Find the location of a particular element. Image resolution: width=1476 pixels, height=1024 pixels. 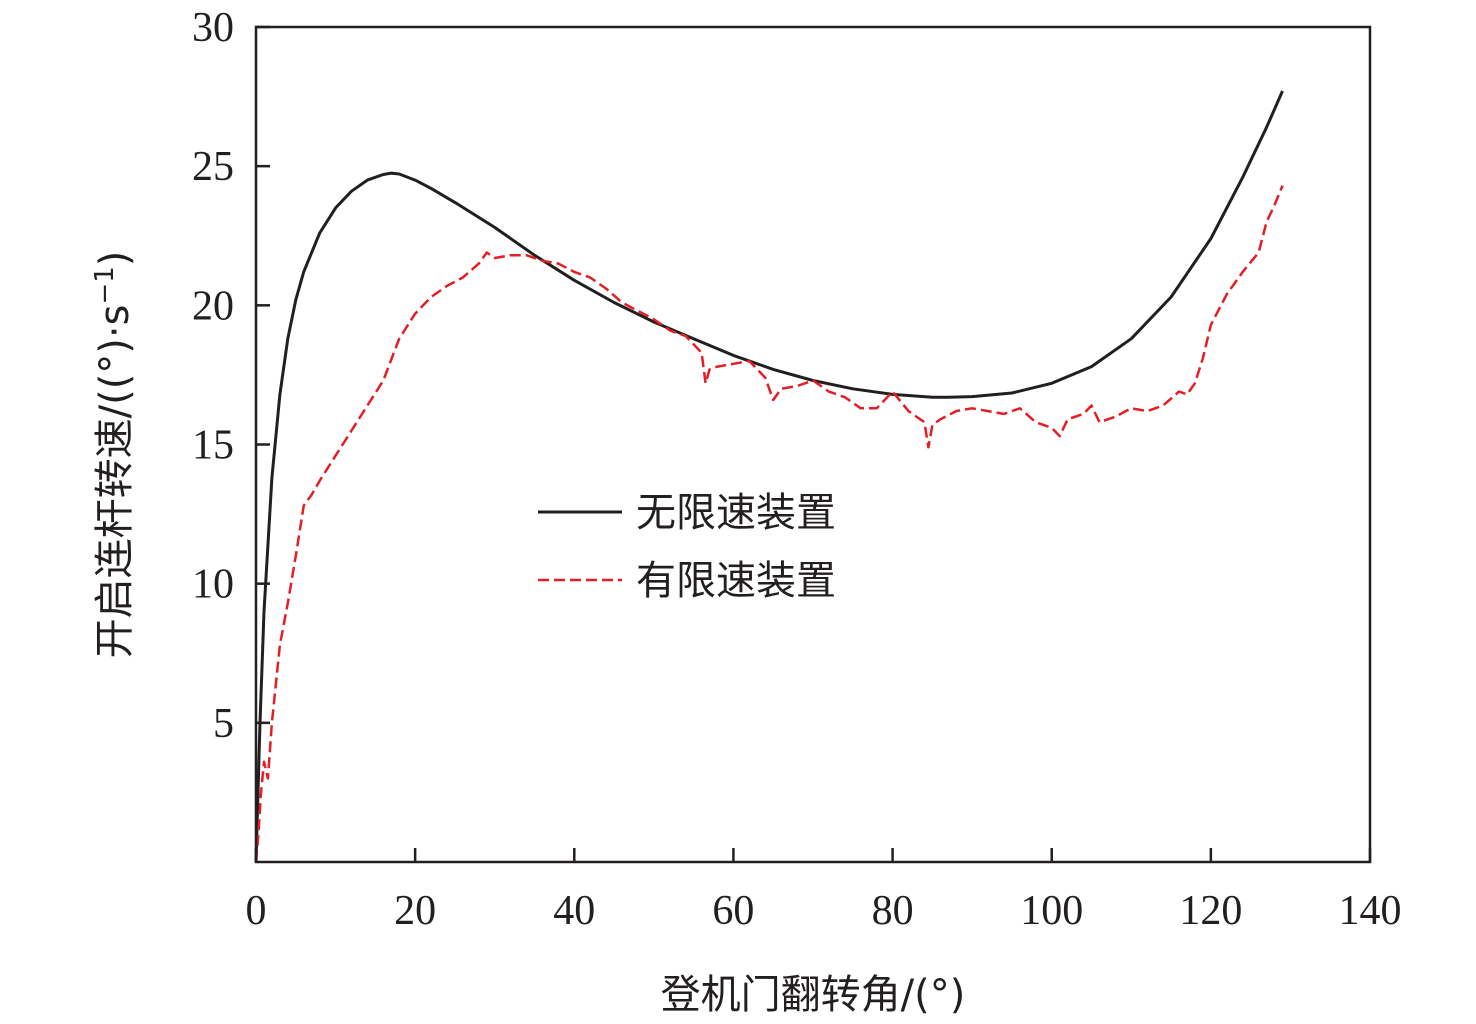

y-tick-label: 5 is located at coordinates (223, 724).